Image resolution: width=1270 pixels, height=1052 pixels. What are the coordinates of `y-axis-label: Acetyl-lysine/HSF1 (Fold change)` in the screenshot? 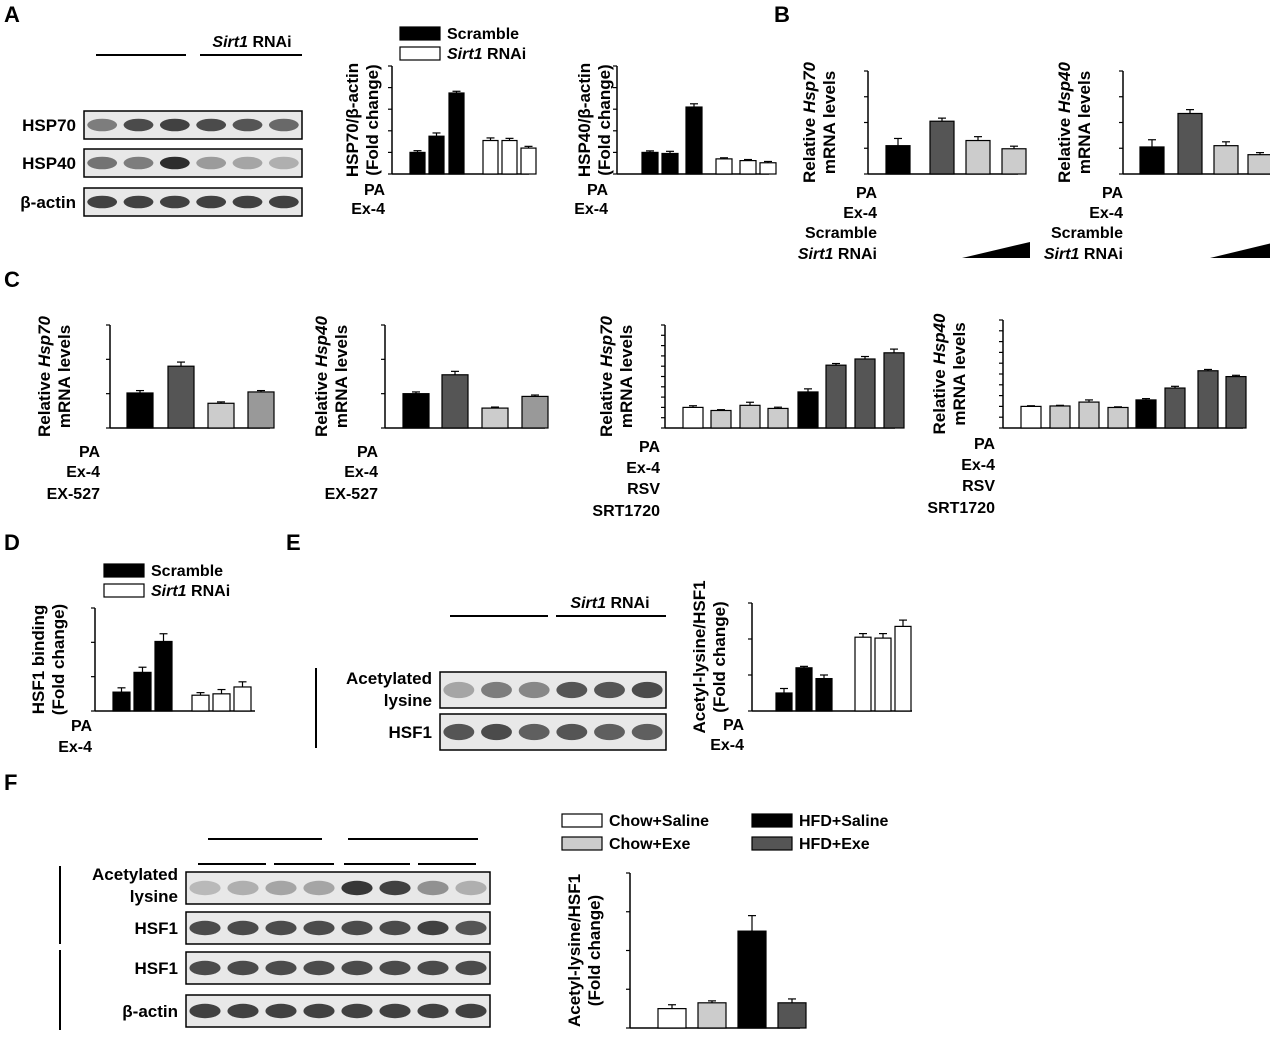 It's located at (709, 656).